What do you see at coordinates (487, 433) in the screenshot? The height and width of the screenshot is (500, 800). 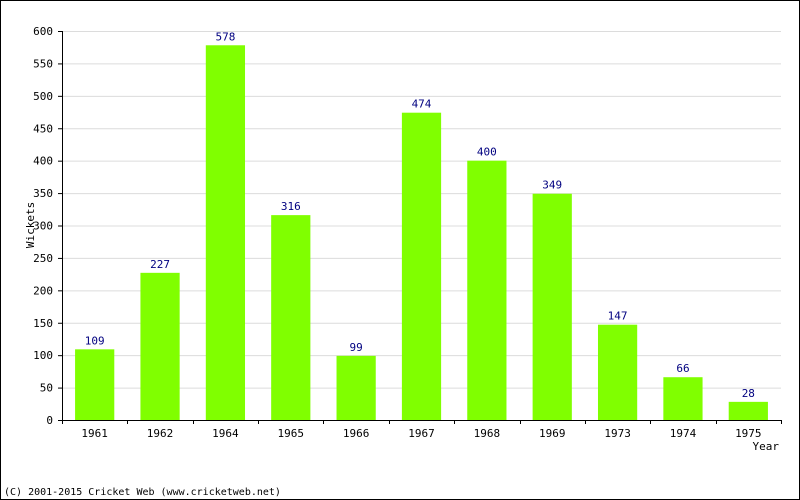 I see `x-tick-label: 1968` at bounding box center [487, 433].